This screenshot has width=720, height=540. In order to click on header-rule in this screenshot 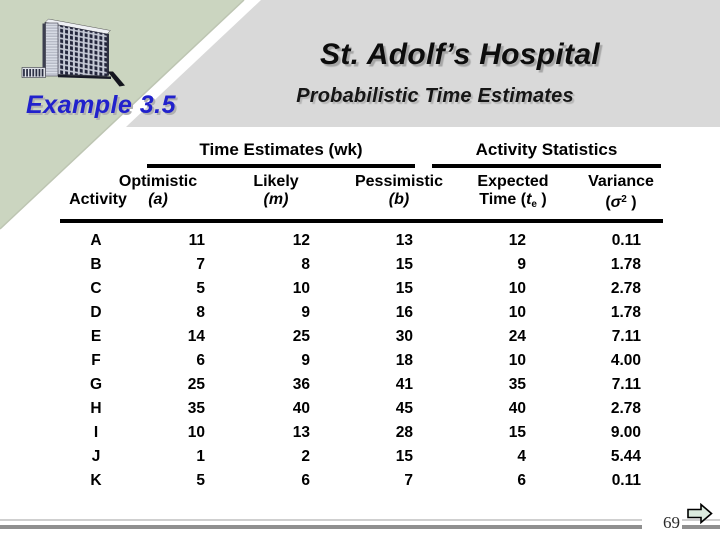, I will do `click(361, 221)`.